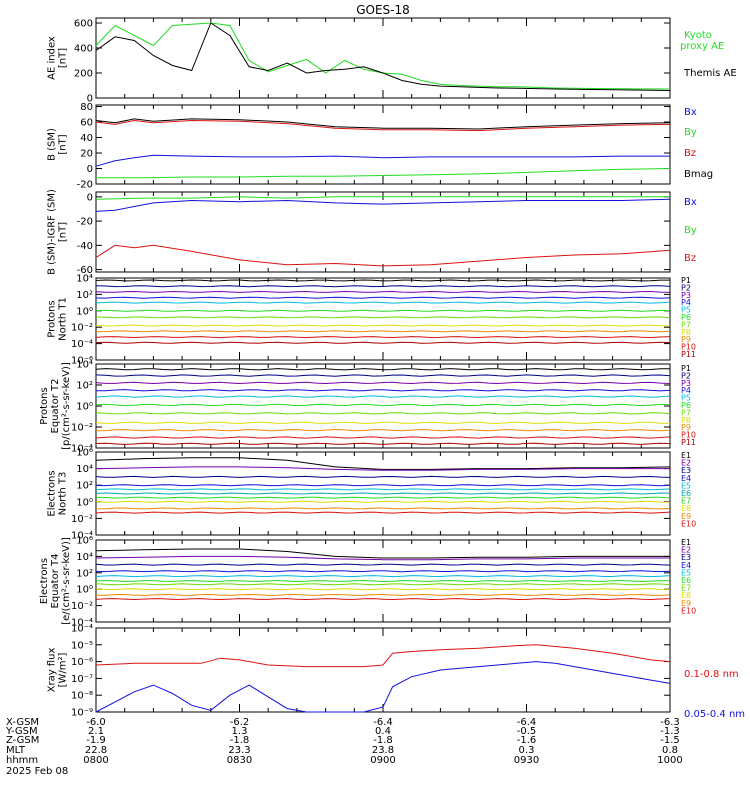 The height and width of the screenshot is (800, 750). What do you see at coordinates (240, 722) in the screenshot?
I see `x-tick-value: -6.2` at bounding box center [240, 722].